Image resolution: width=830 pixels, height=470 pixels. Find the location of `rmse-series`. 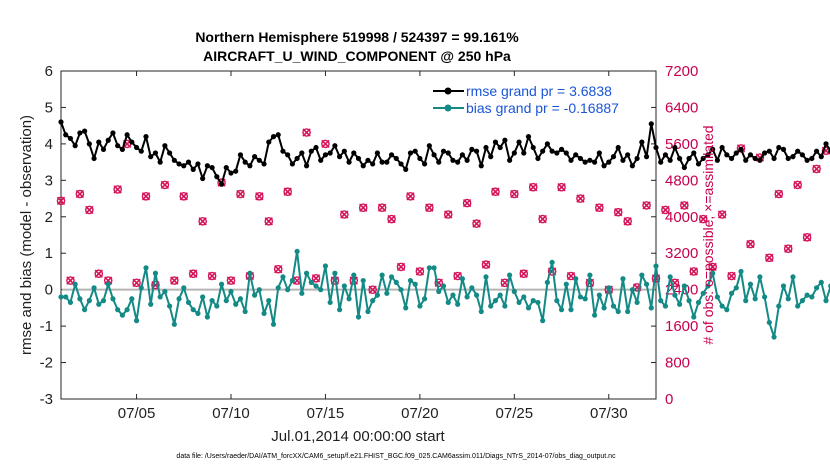

rmse-series is located at coordinates (444, 153).